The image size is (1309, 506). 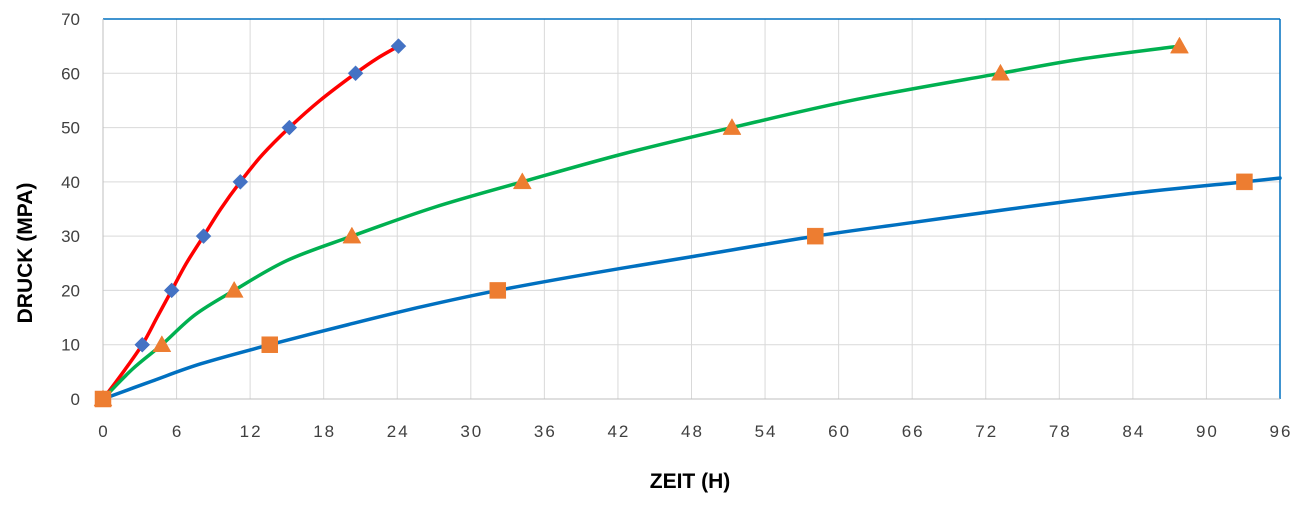 I want to click on x-tick-label: 12, so click(x=251, y=431).